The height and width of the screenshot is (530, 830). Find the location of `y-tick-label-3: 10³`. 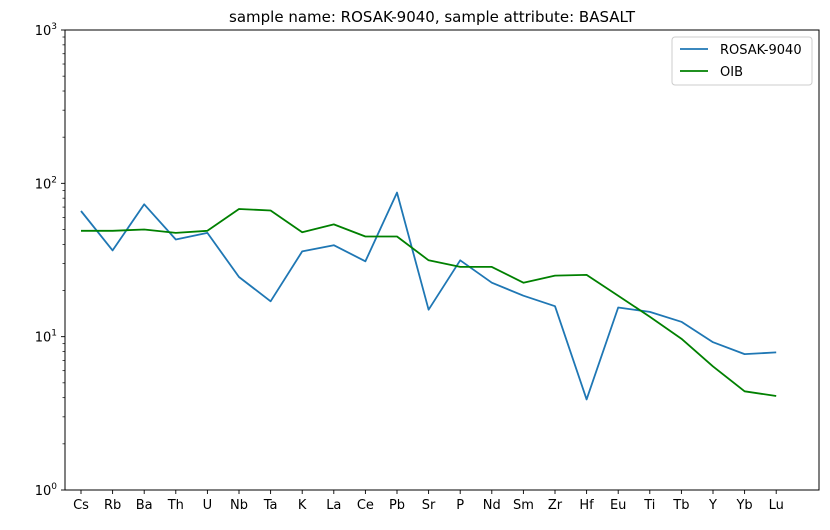

y-tick-label-3: 10³ is located at coordinates (46, 30).